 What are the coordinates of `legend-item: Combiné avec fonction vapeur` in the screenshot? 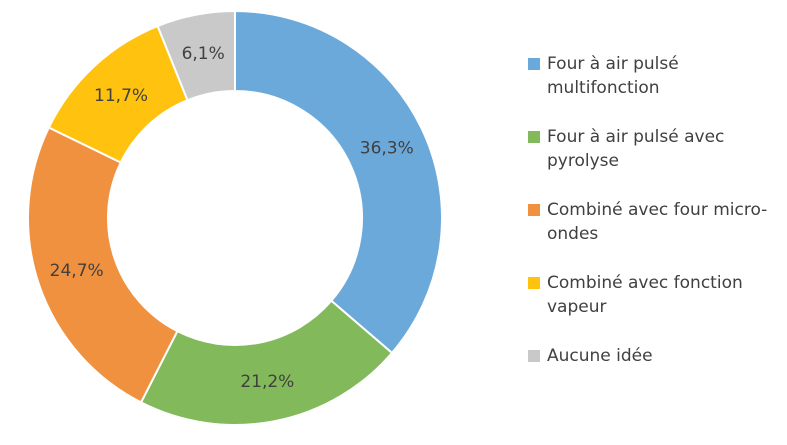 It's located at (657, 295).